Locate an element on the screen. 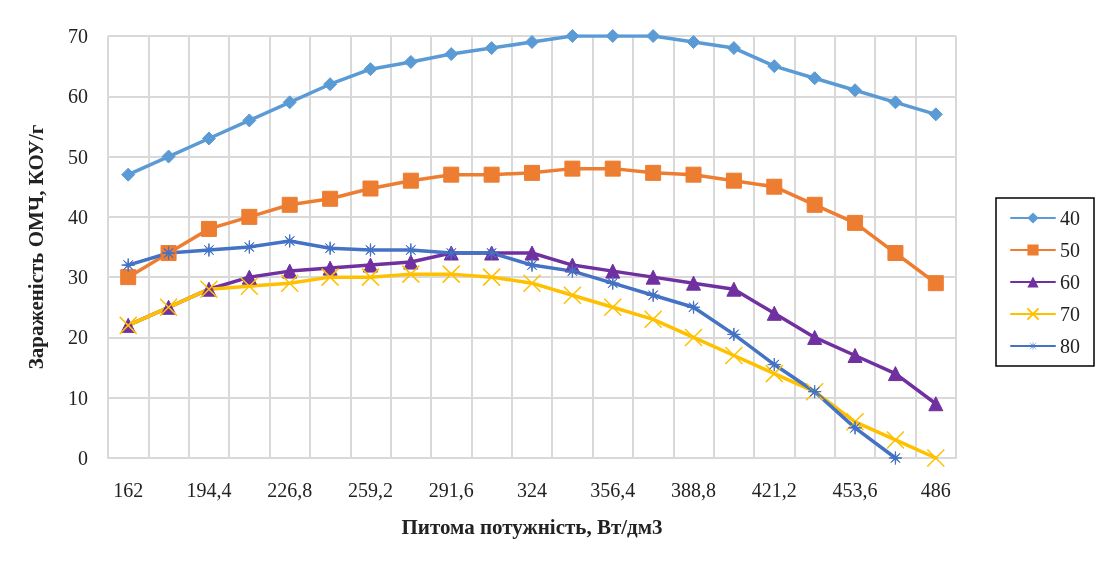 This screenshot has height=564, width=1114. y-tick-label: 0 is located at coordinates (83, 458).